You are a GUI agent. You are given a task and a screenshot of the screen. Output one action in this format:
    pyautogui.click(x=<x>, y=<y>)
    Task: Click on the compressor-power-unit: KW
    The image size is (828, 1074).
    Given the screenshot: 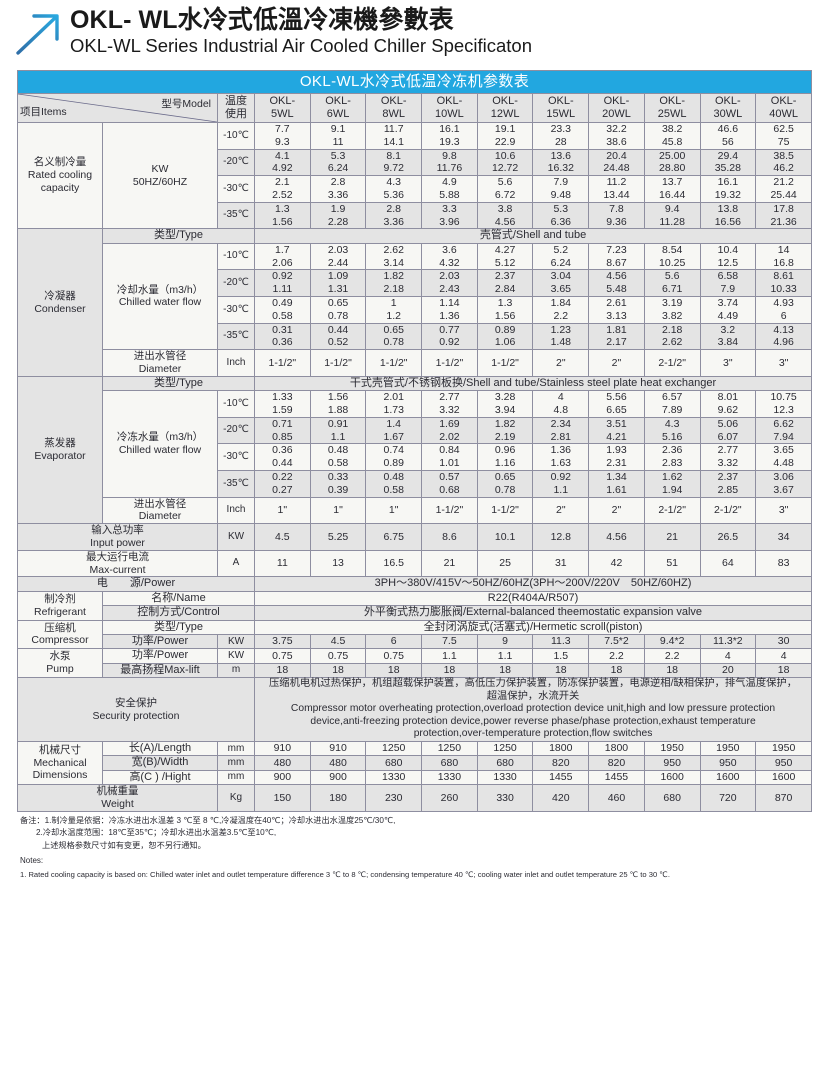 What is the action you would take?
    pyautogui.click(x=236, y=641)
    